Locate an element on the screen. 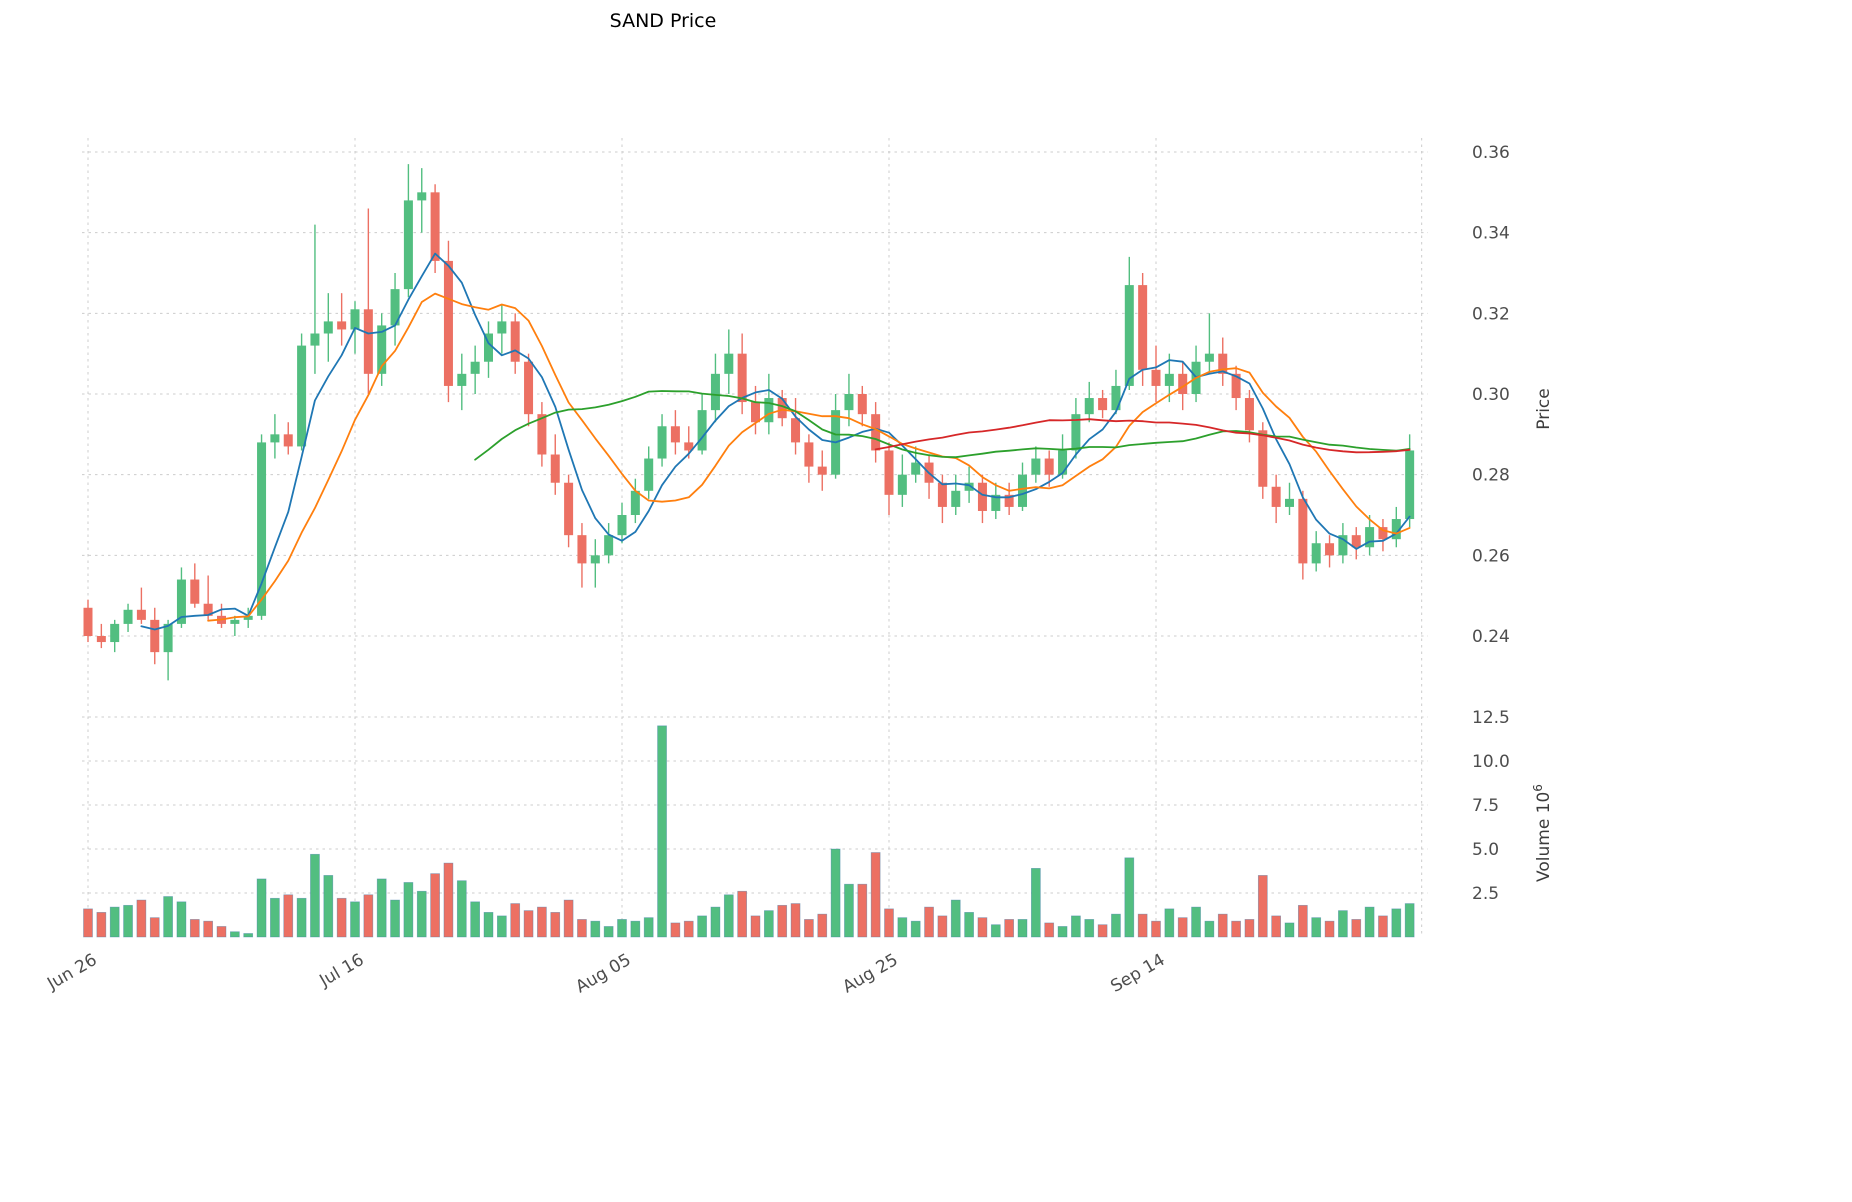  x-tick-label: Sep 14 is located at coordinates (1137, 973).